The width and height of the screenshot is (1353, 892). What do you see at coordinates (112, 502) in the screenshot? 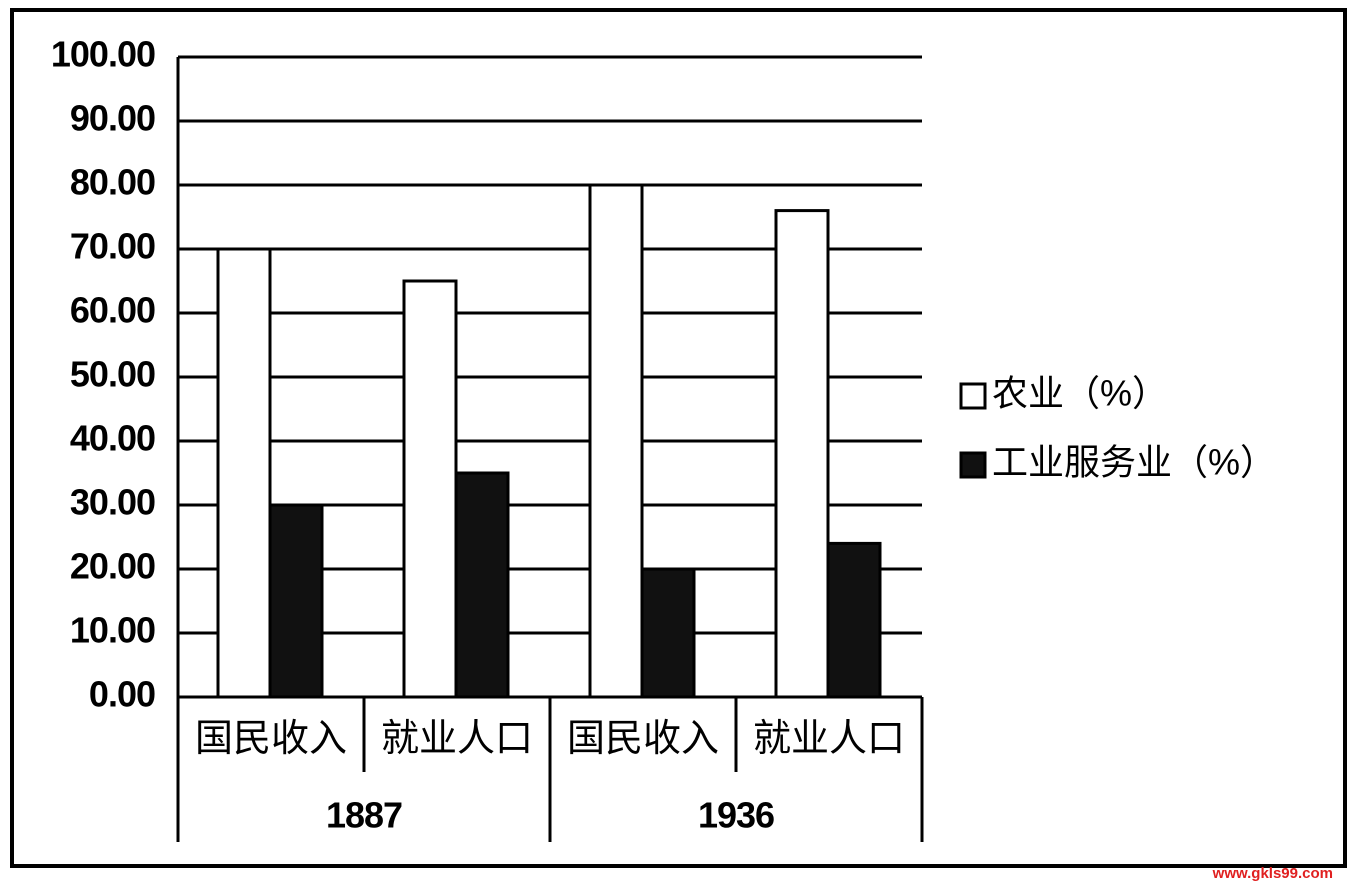
I see `y-tick-label: 30.00` at bounding box center [112, 502].